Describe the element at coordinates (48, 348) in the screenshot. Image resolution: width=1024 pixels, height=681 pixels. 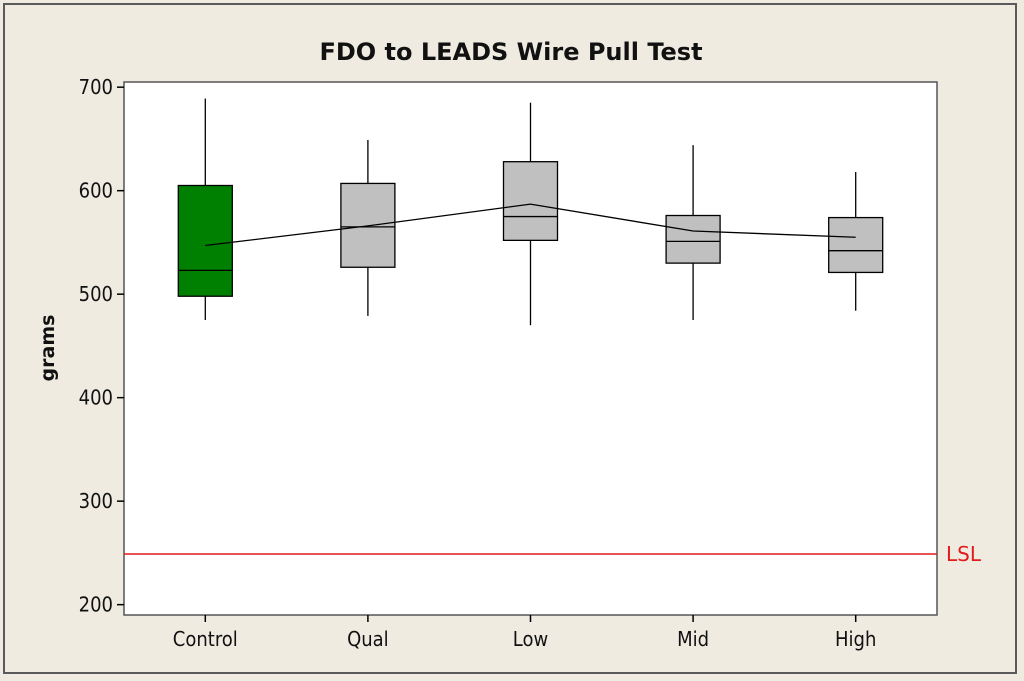
I see `y-axis-label: grams` at that location.